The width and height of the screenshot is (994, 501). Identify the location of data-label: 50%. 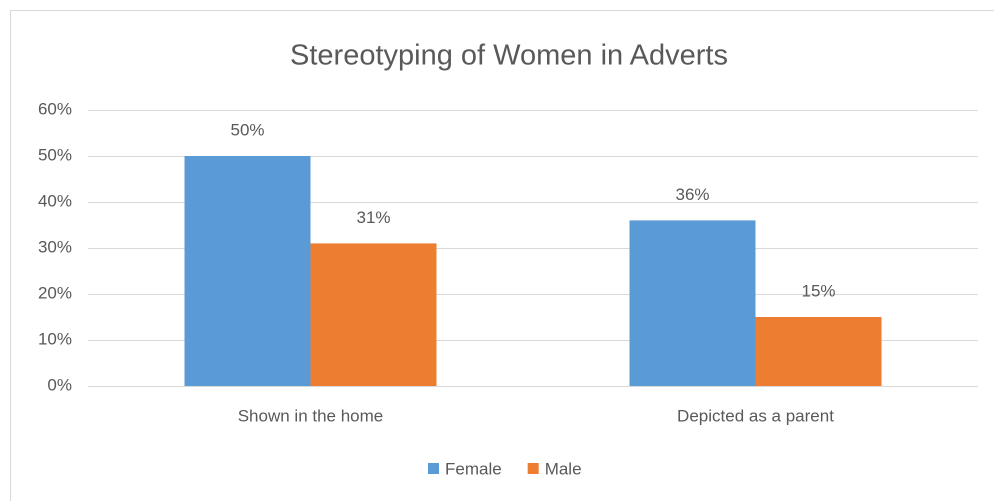
(247, 129).